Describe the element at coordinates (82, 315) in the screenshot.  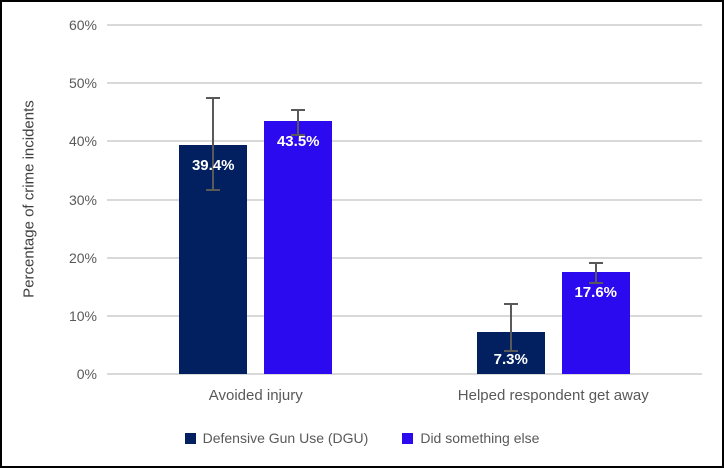
I see `y-tick-label-10: 10%` at that location.